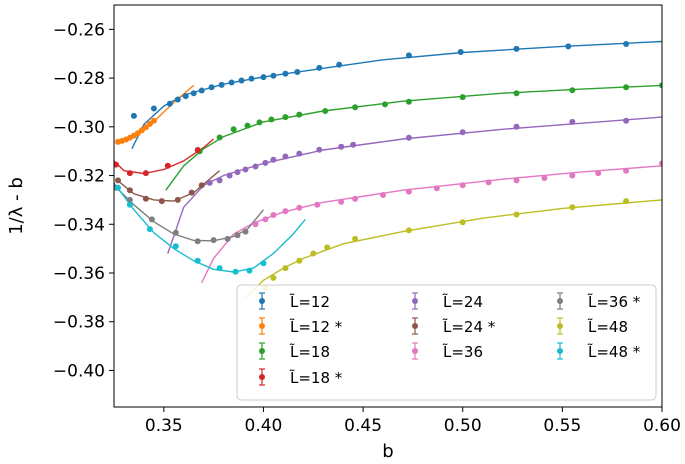 This screenshot has width=685, height=464. What do you see at coordinates (79, 79) in the screenshot?
I see `y-tick-label: −0.28` at bounding box center [79, 79].